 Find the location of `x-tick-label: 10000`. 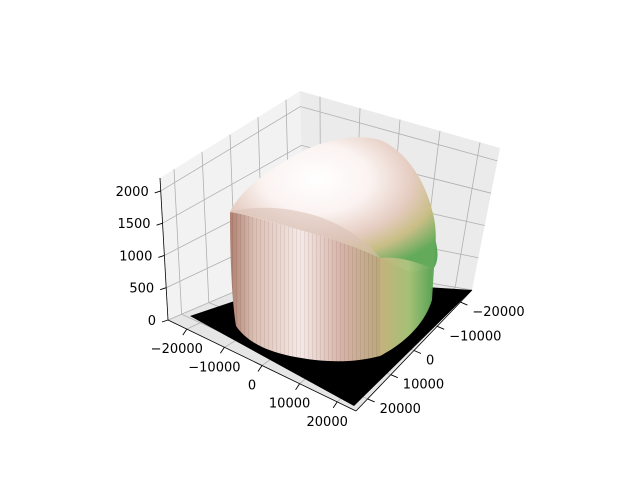

x-tick-label: 10000 is located at coordinates (423, 385).